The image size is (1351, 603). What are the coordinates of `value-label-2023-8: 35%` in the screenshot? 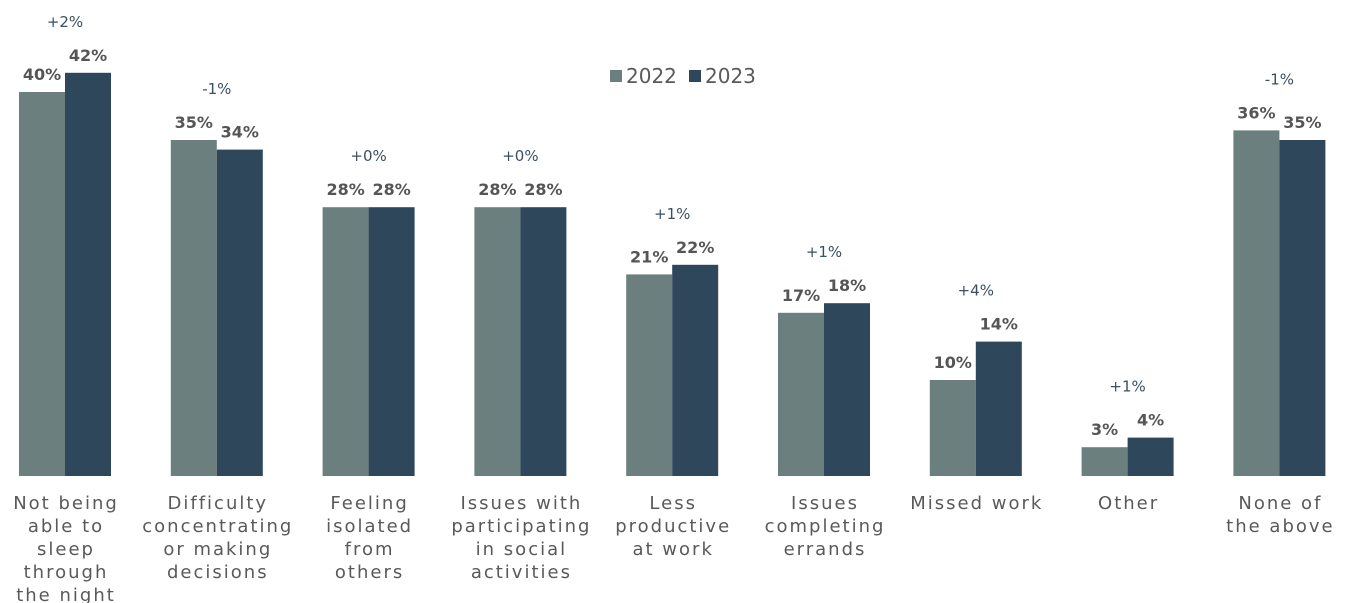 It's located at (1302, 122).